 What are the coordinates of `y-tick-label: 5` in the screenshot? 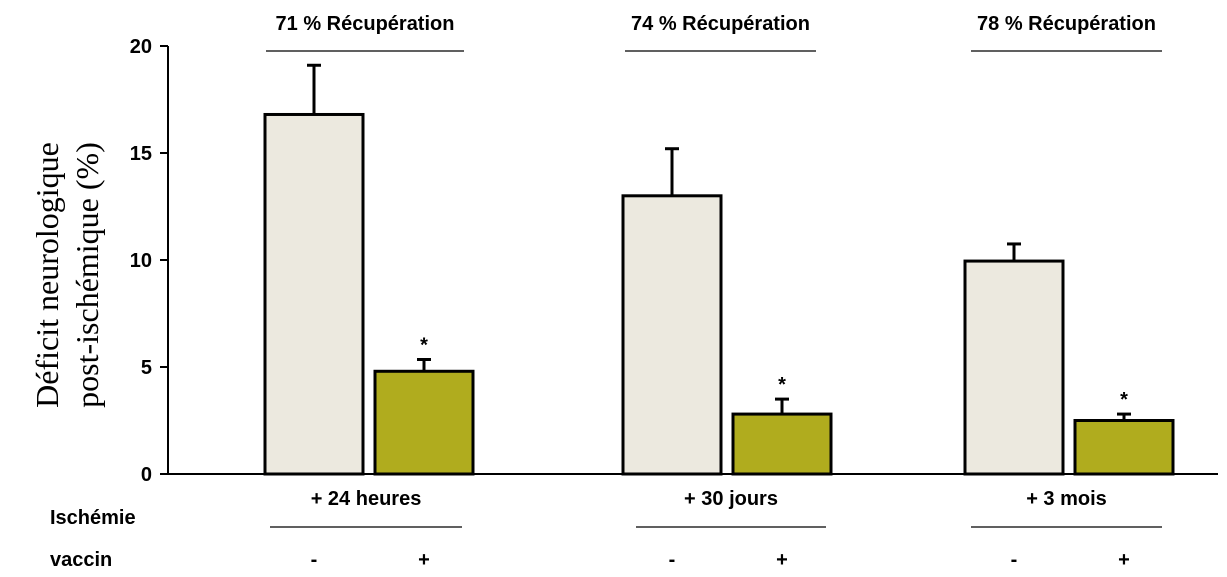 It's located at (146, 368).